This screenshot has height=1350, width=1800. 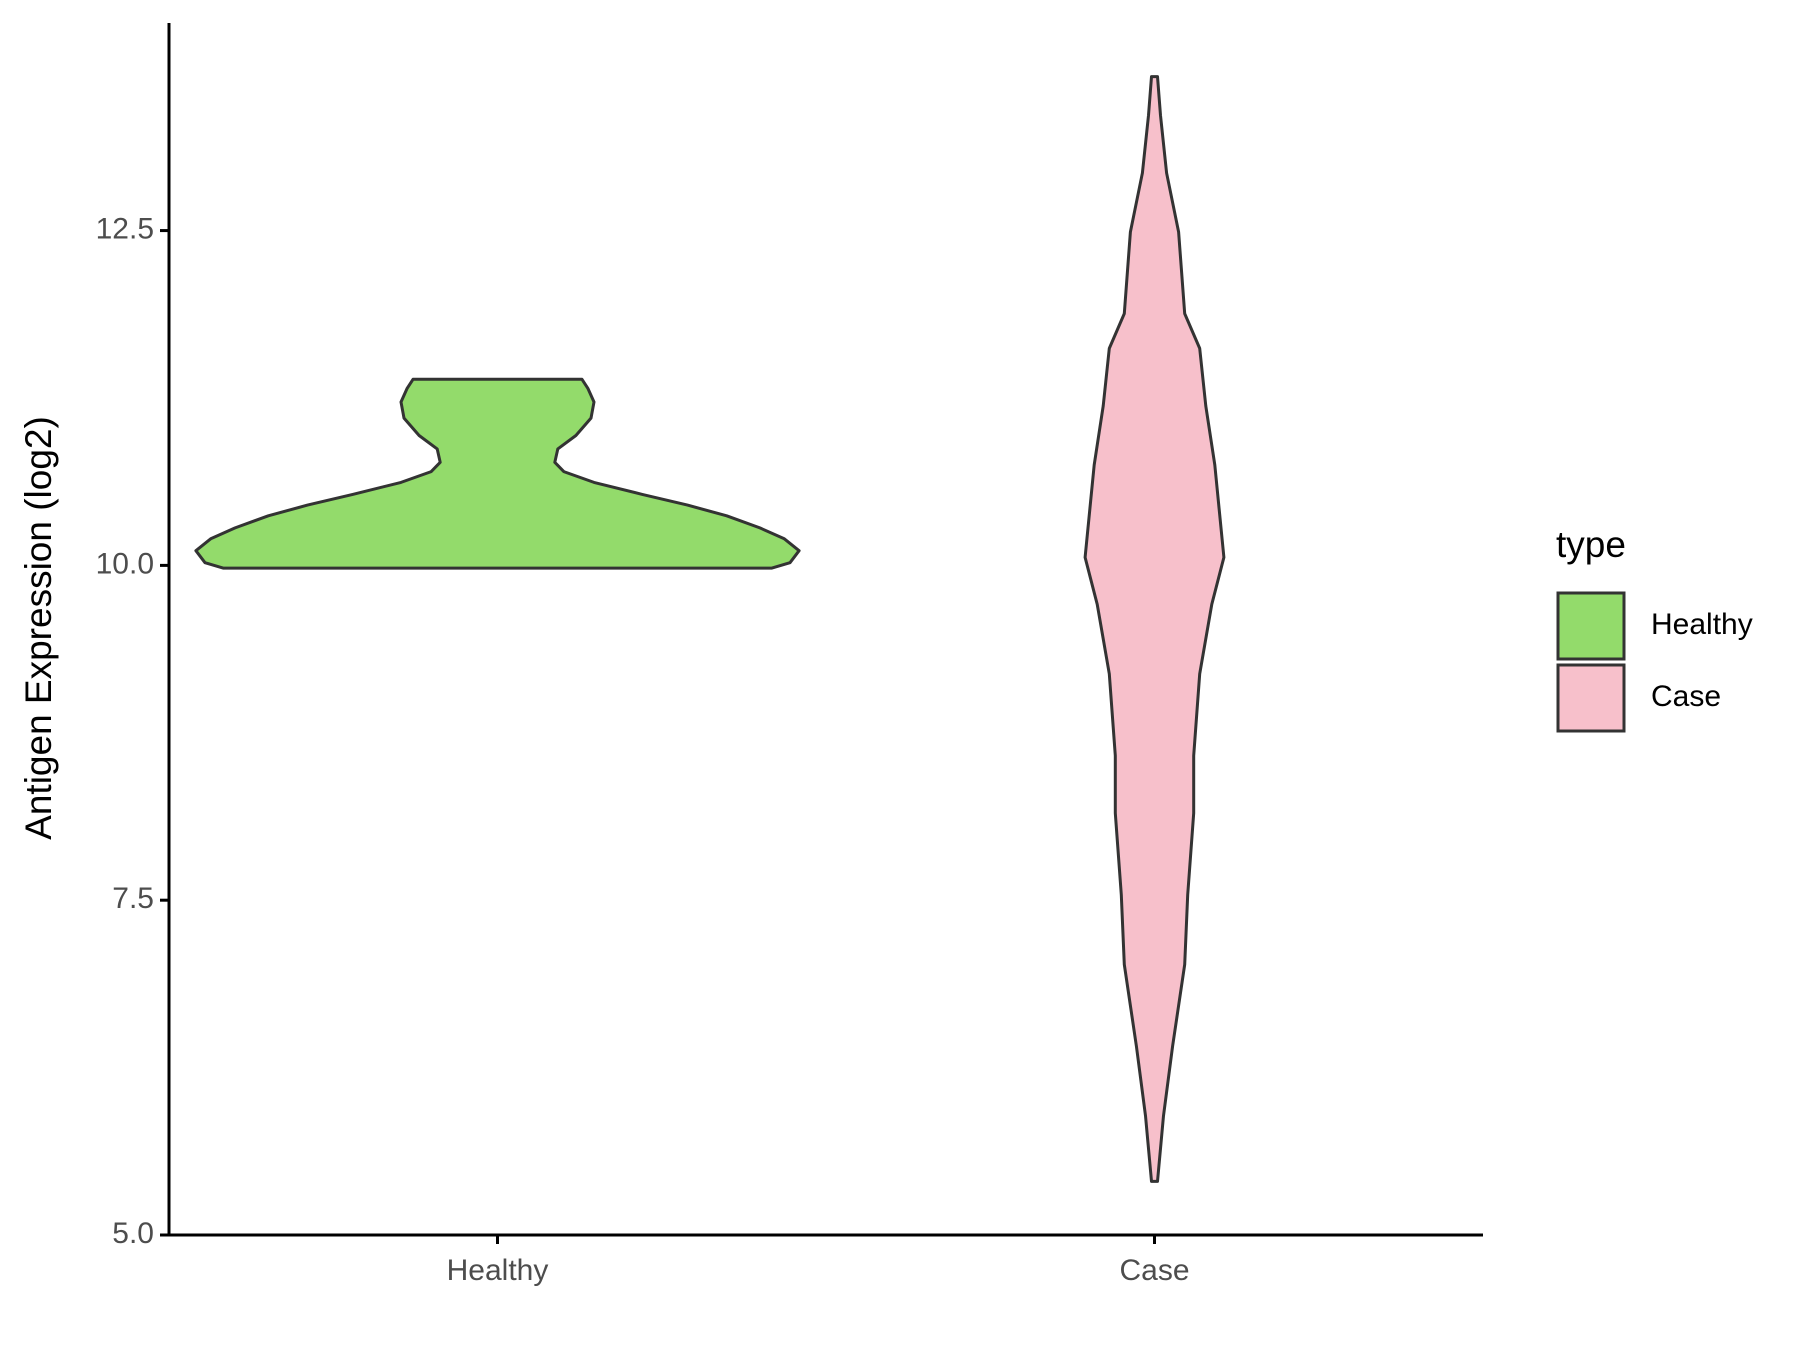 What do you see at coordinates (1591, 544) in the screenshot?
I see `legend-title: type` at bounding box center [1591, 544].